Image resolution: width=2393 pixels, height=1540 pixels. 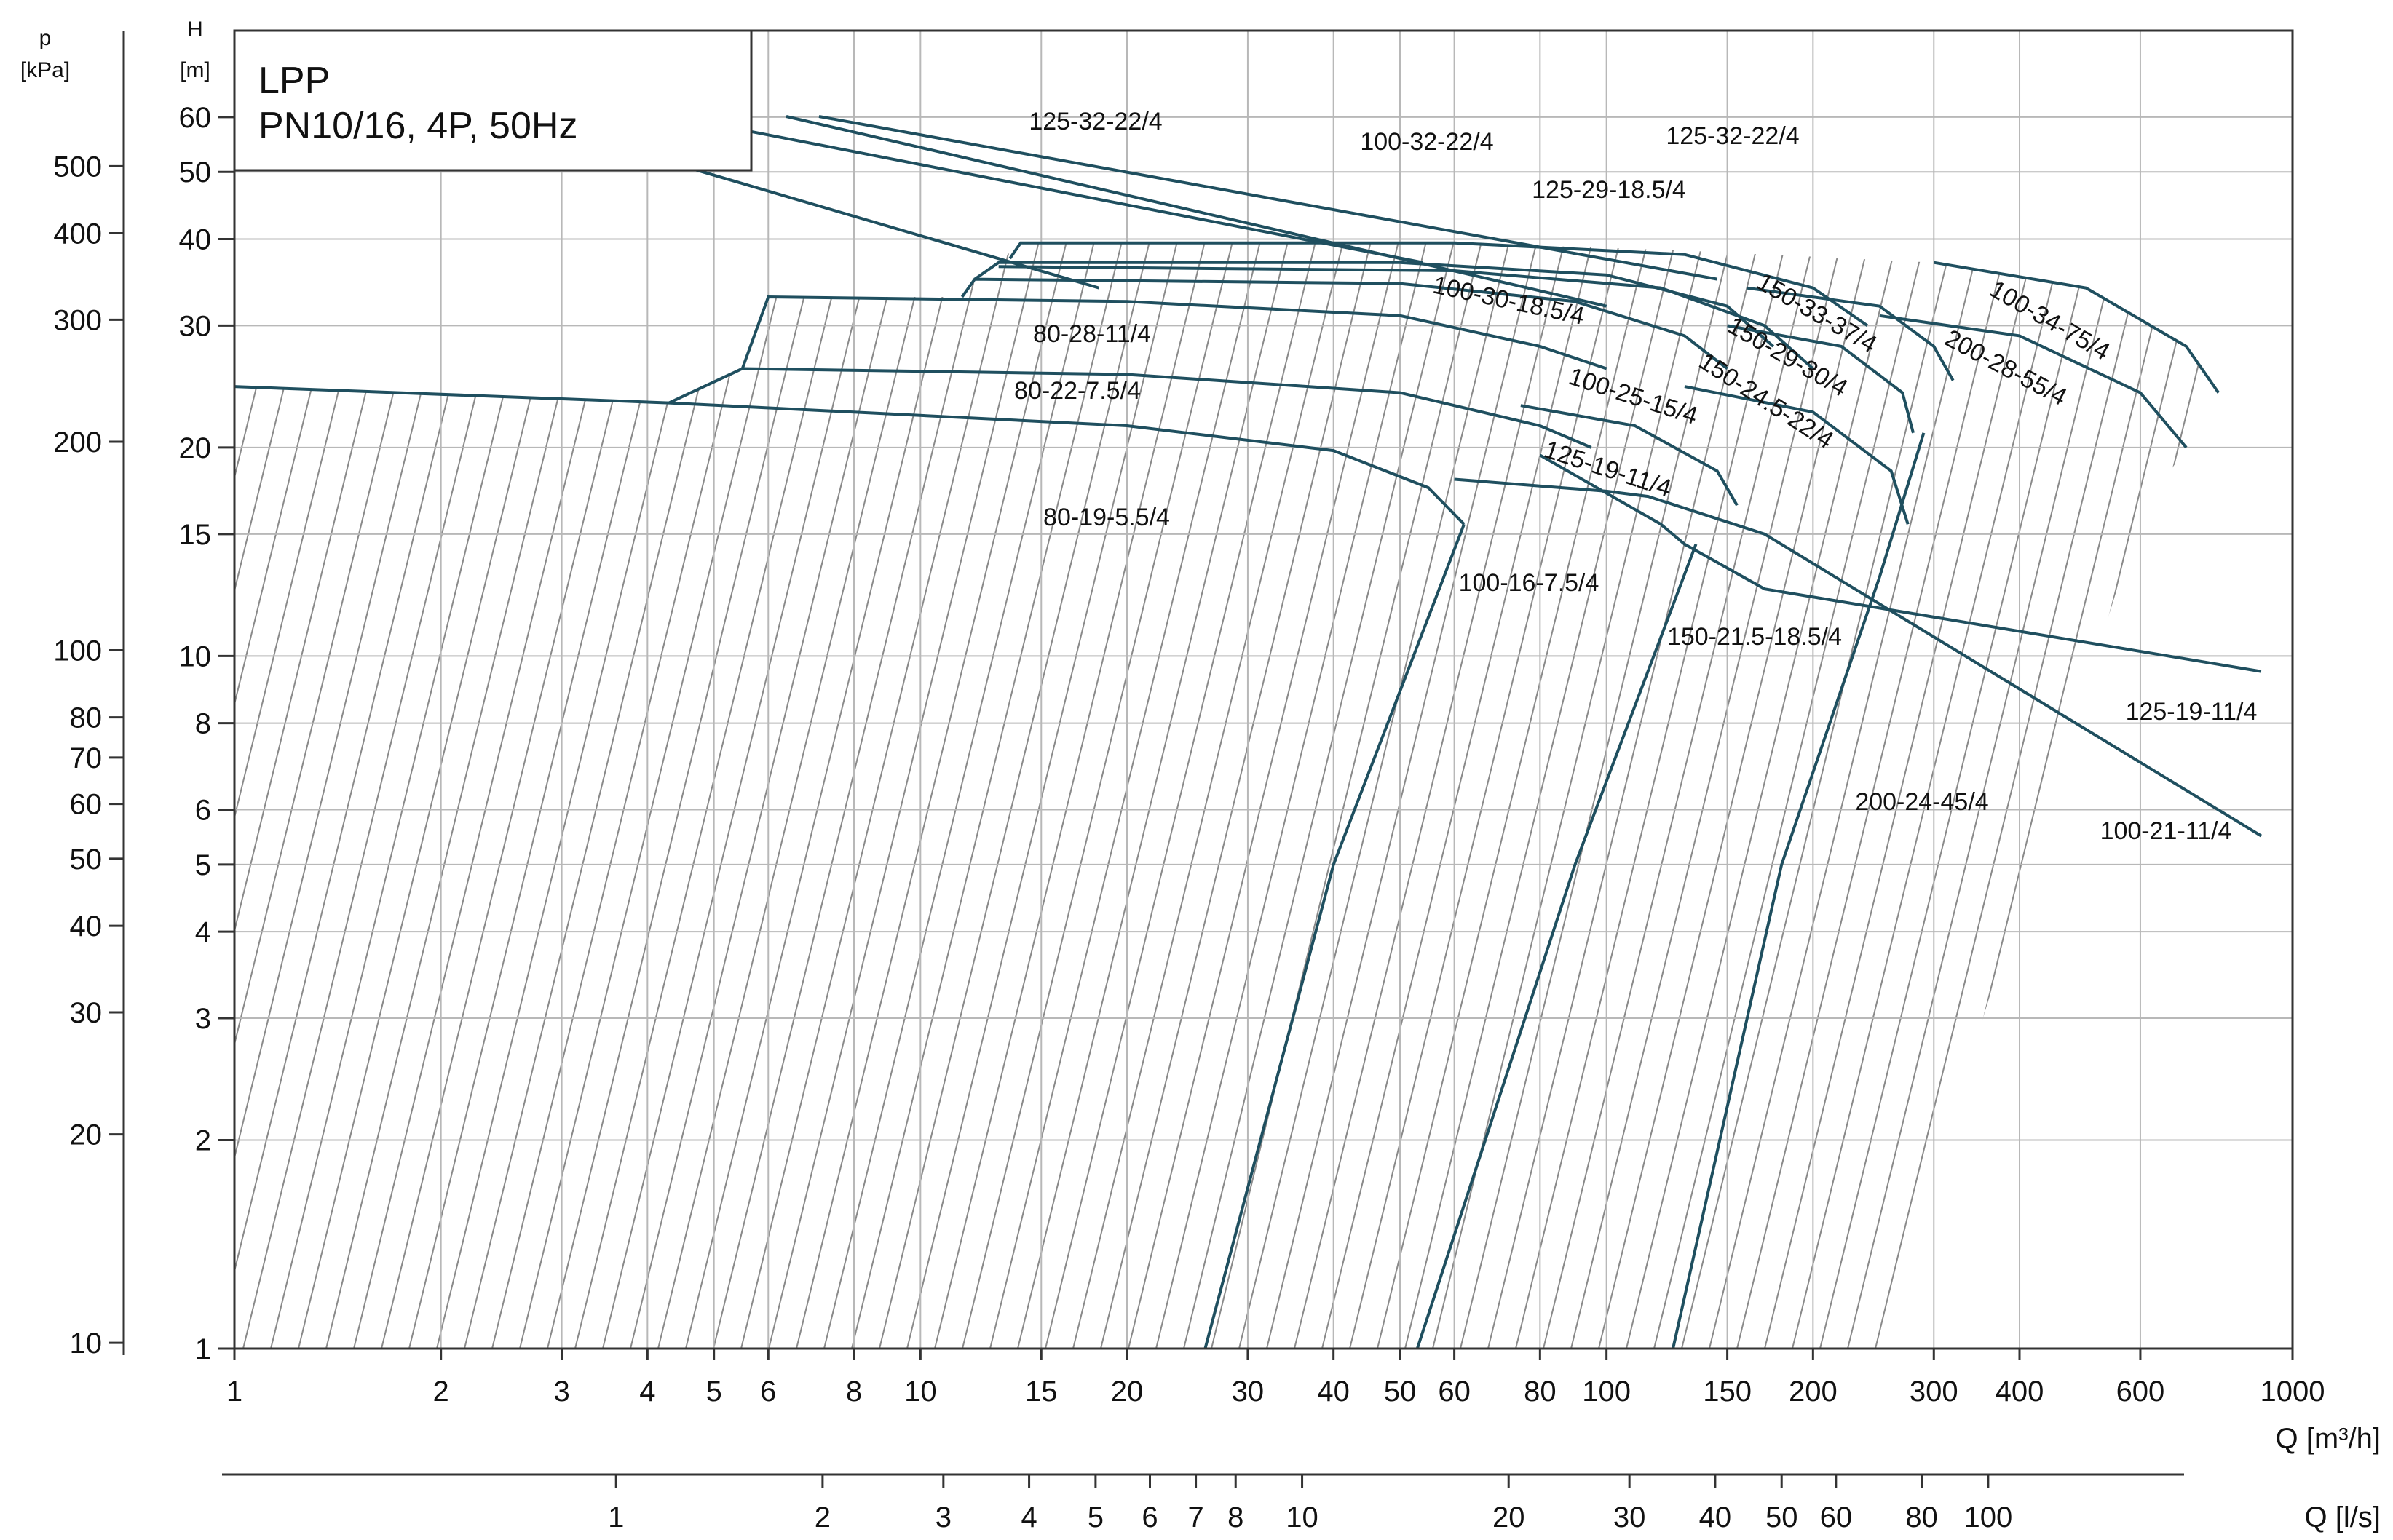 What do you see at coordinates (823, 1517) in the screenshot?
I see `x2-tick-label: 2` at bounding box center [823, 1517].